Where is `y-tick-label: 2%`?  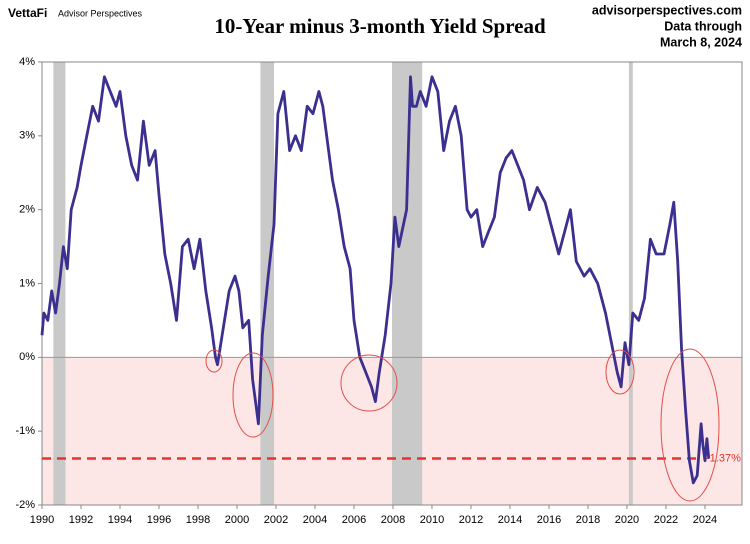 y-tick-label: 2% is located at coordinates (27, 210).